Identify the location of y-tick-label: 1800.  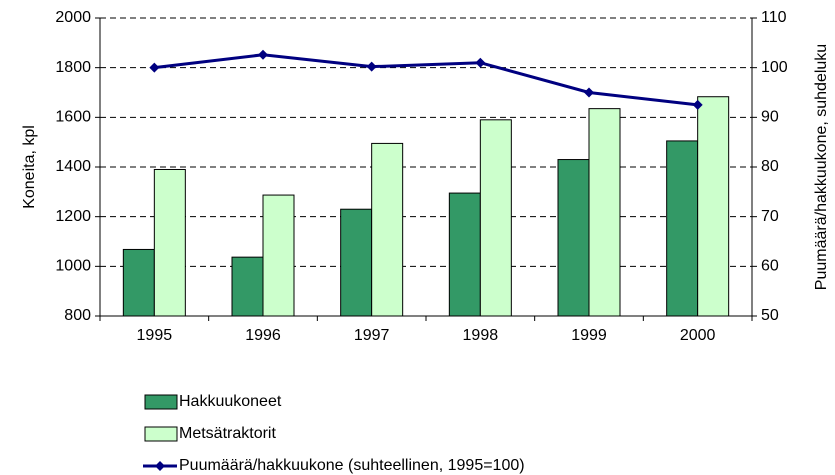
(73, 67).